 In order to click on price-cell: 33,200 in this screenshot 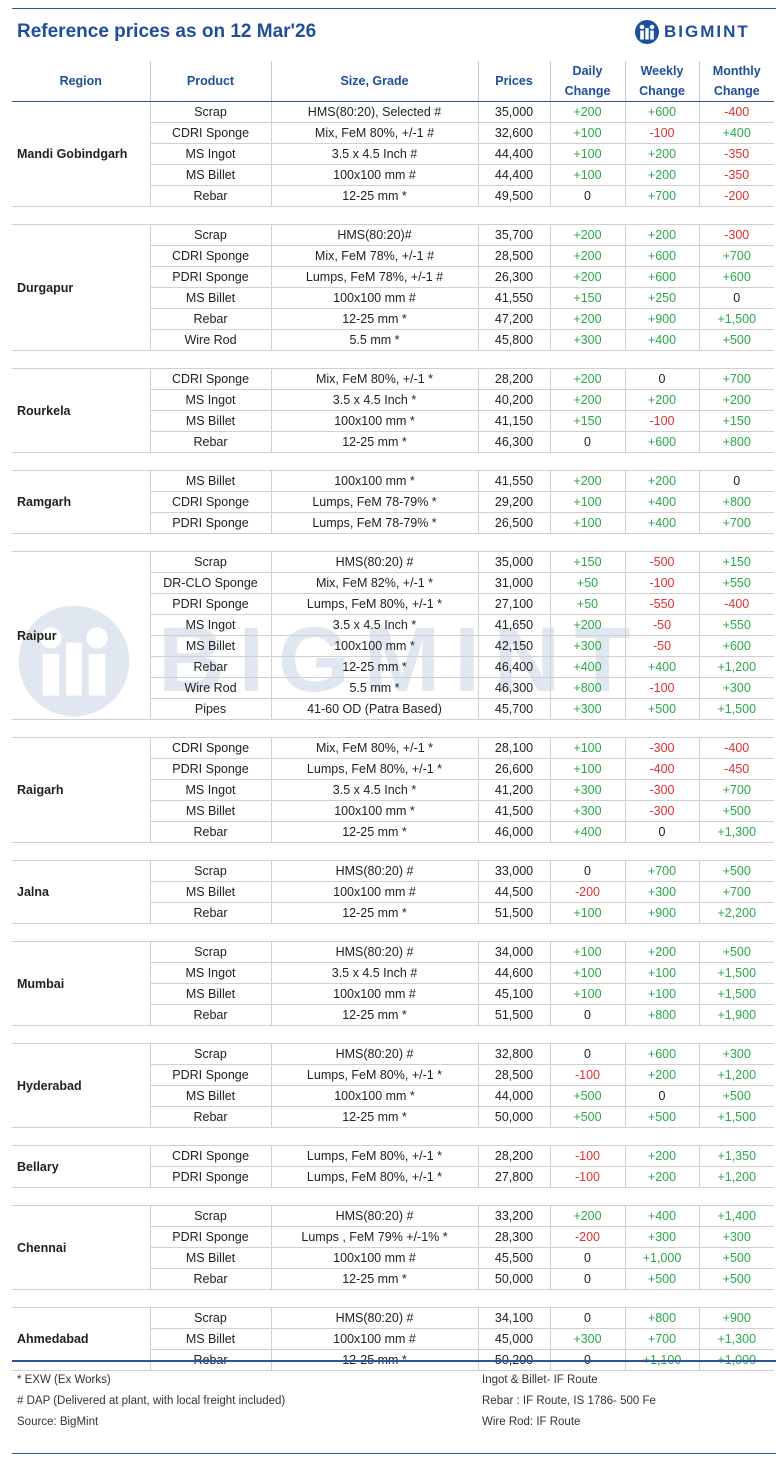, I will do `click(514, 1216)`.